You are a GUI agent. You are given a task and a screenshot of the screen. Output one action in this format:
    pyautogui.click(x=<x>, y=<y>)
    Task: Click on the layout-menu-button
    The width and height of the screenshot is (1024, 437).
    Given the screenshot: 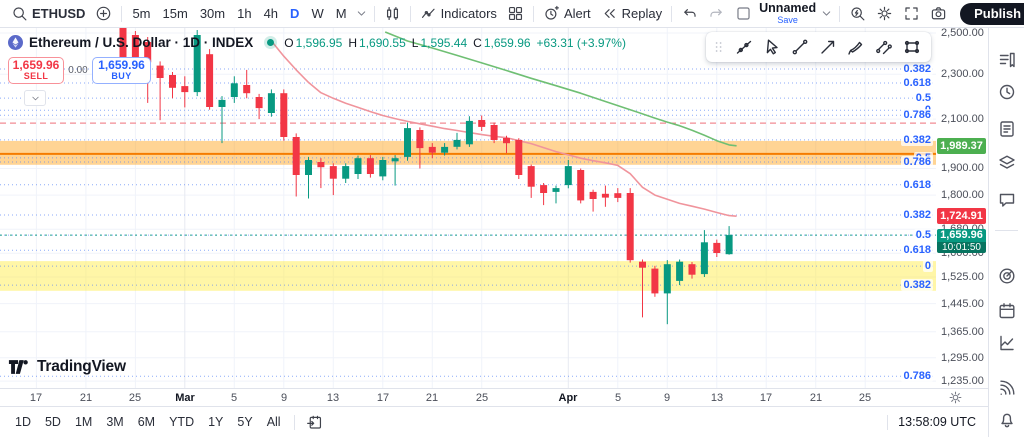 What is the action you would take?
    pyautogui.click(x=826, y=14)
    